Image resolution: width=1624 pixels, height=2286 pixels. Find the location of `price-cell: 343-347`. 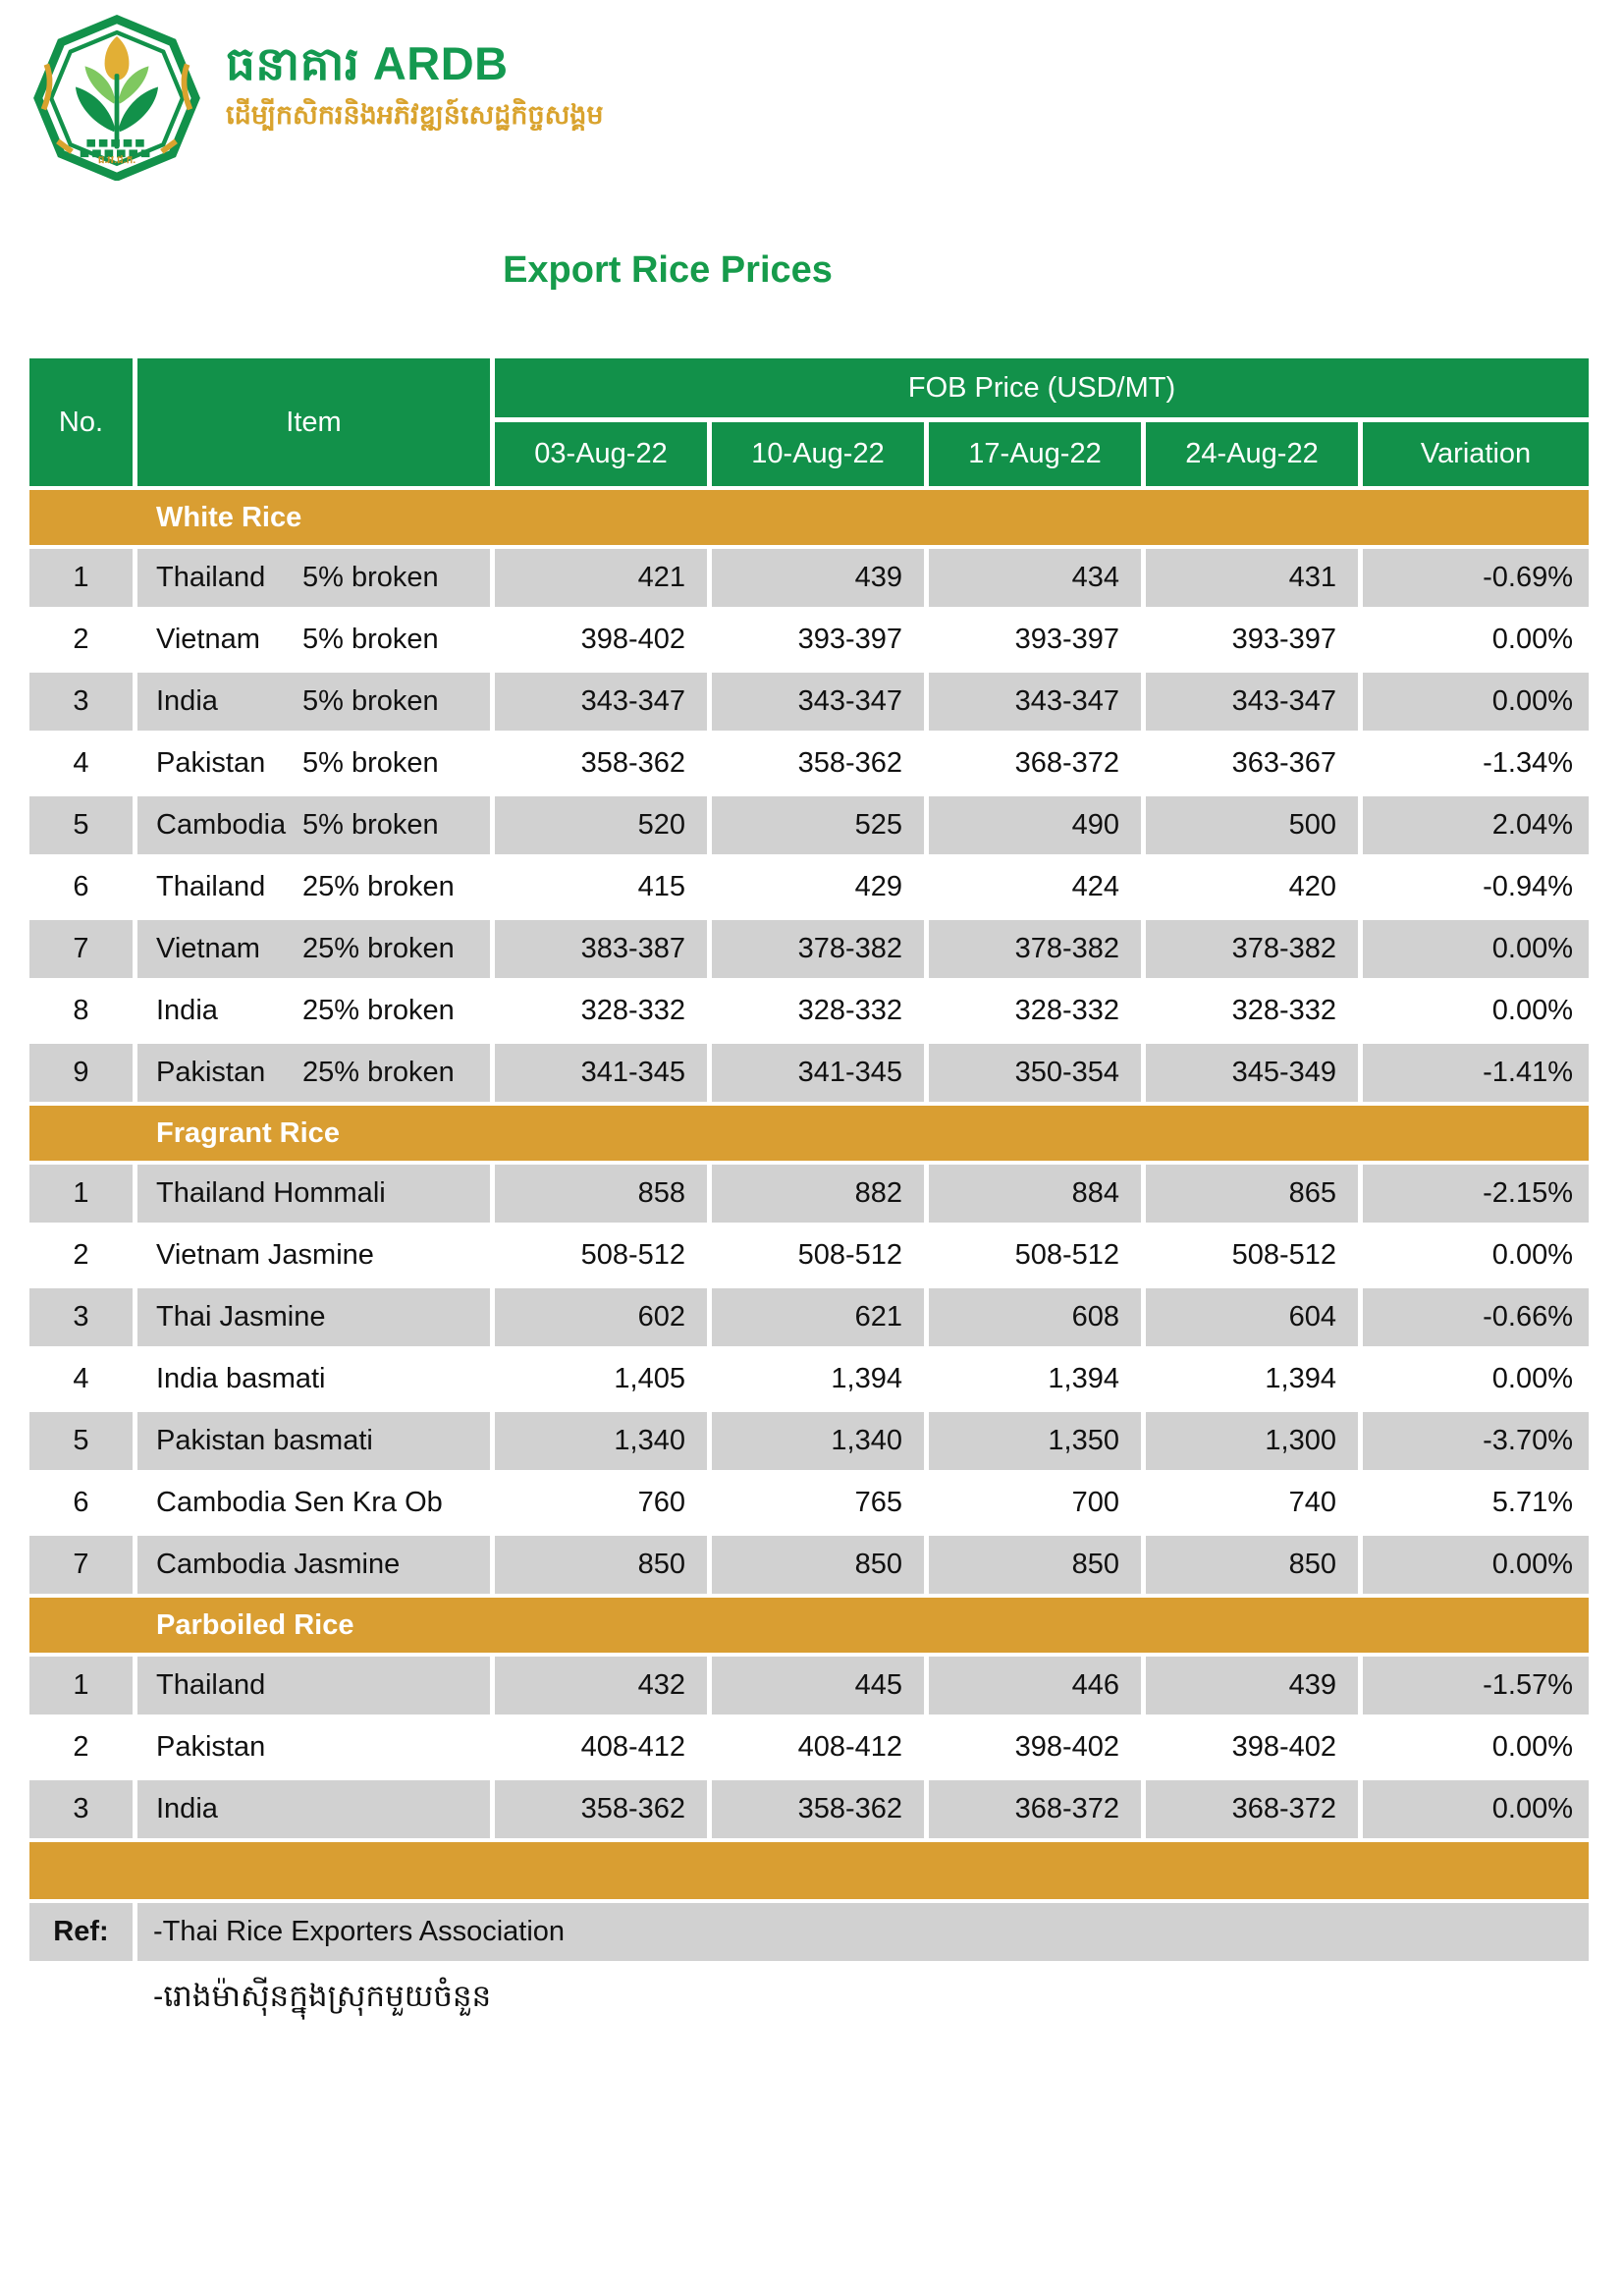

price-cell: 343-347 is located at coordinates (820, 702).